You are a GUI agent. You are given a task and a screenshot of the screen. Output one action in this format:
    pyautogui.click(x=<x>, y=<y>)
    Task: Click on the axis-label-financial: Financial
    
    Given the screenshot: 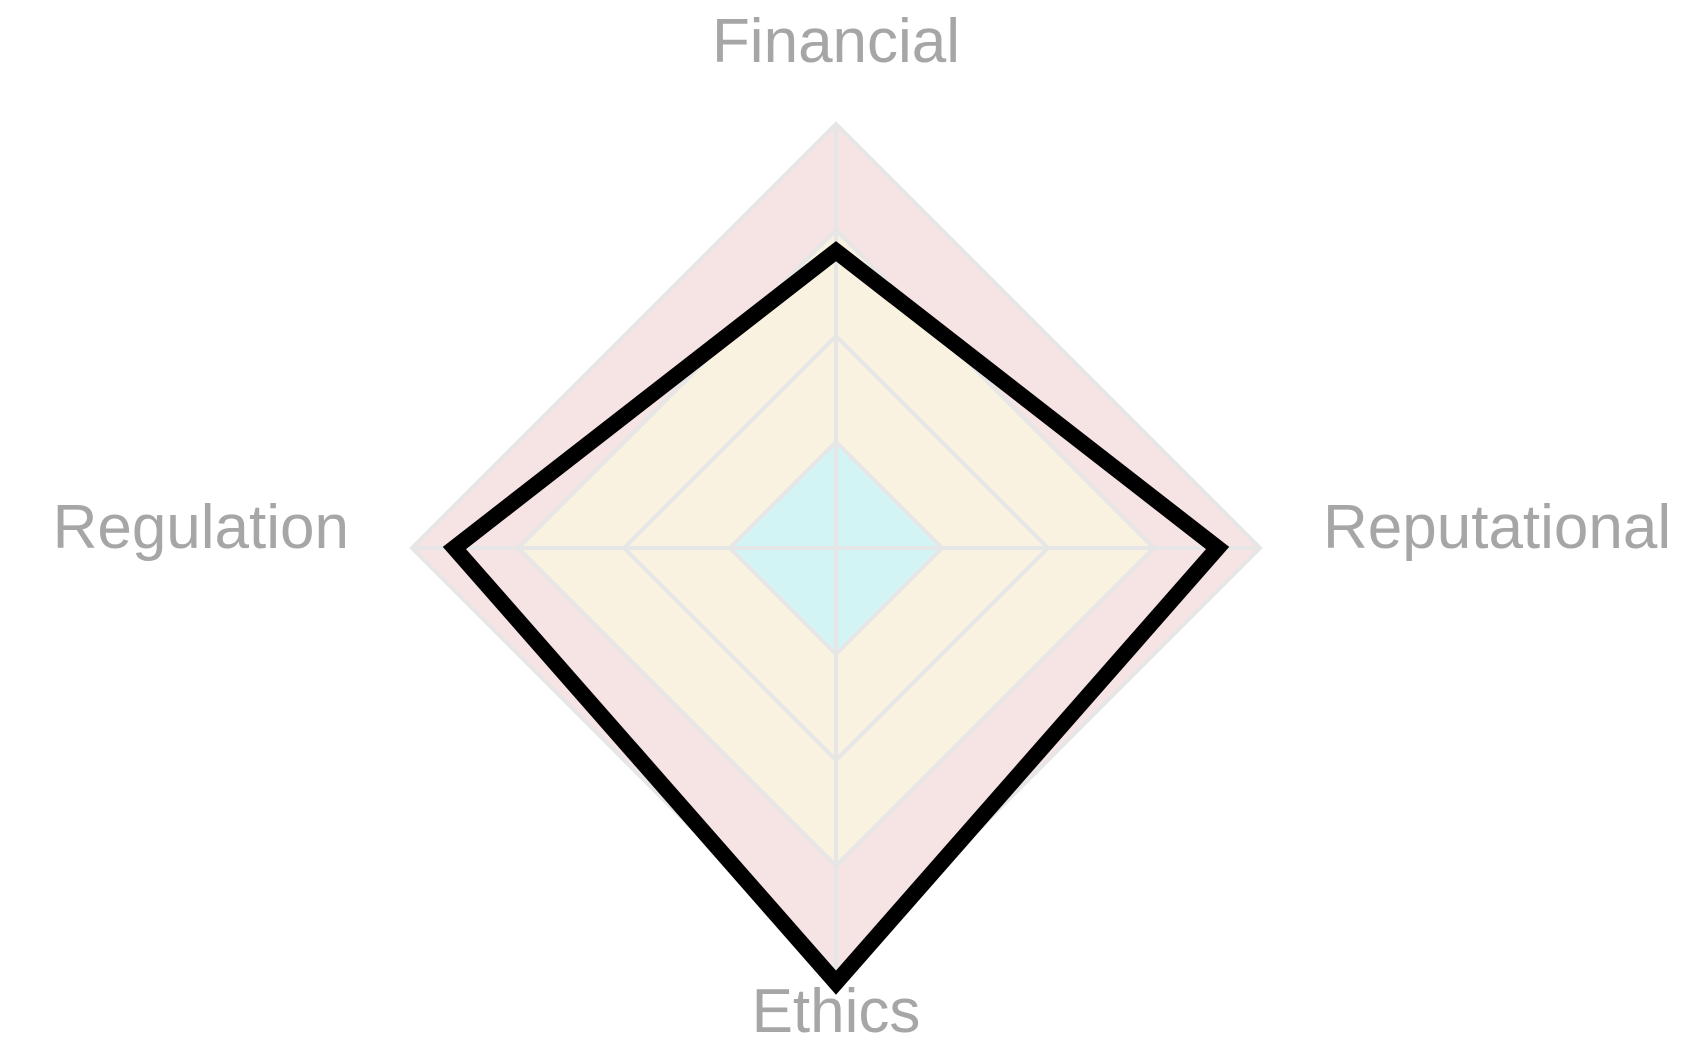 What is the action you would take?
    pyautogui.click(x=836, y=41)
    